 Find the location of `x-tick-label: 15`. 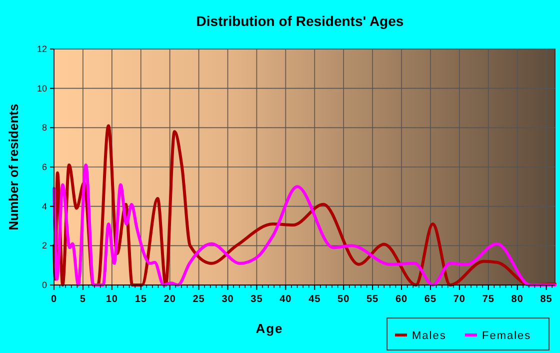

x-tick-label: 15 is located at coordinates (140, 299).